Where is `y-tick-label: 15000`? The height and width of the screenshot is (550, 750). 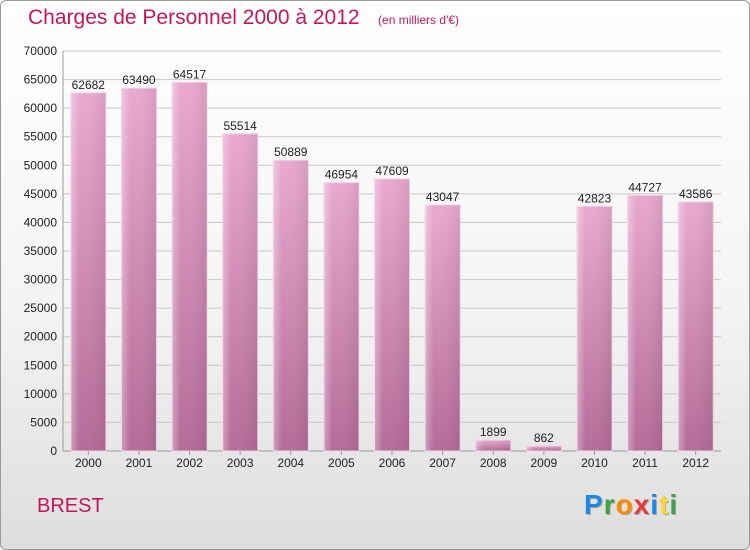 y-tick-label: 15000 is located at coordinates (41, 365).